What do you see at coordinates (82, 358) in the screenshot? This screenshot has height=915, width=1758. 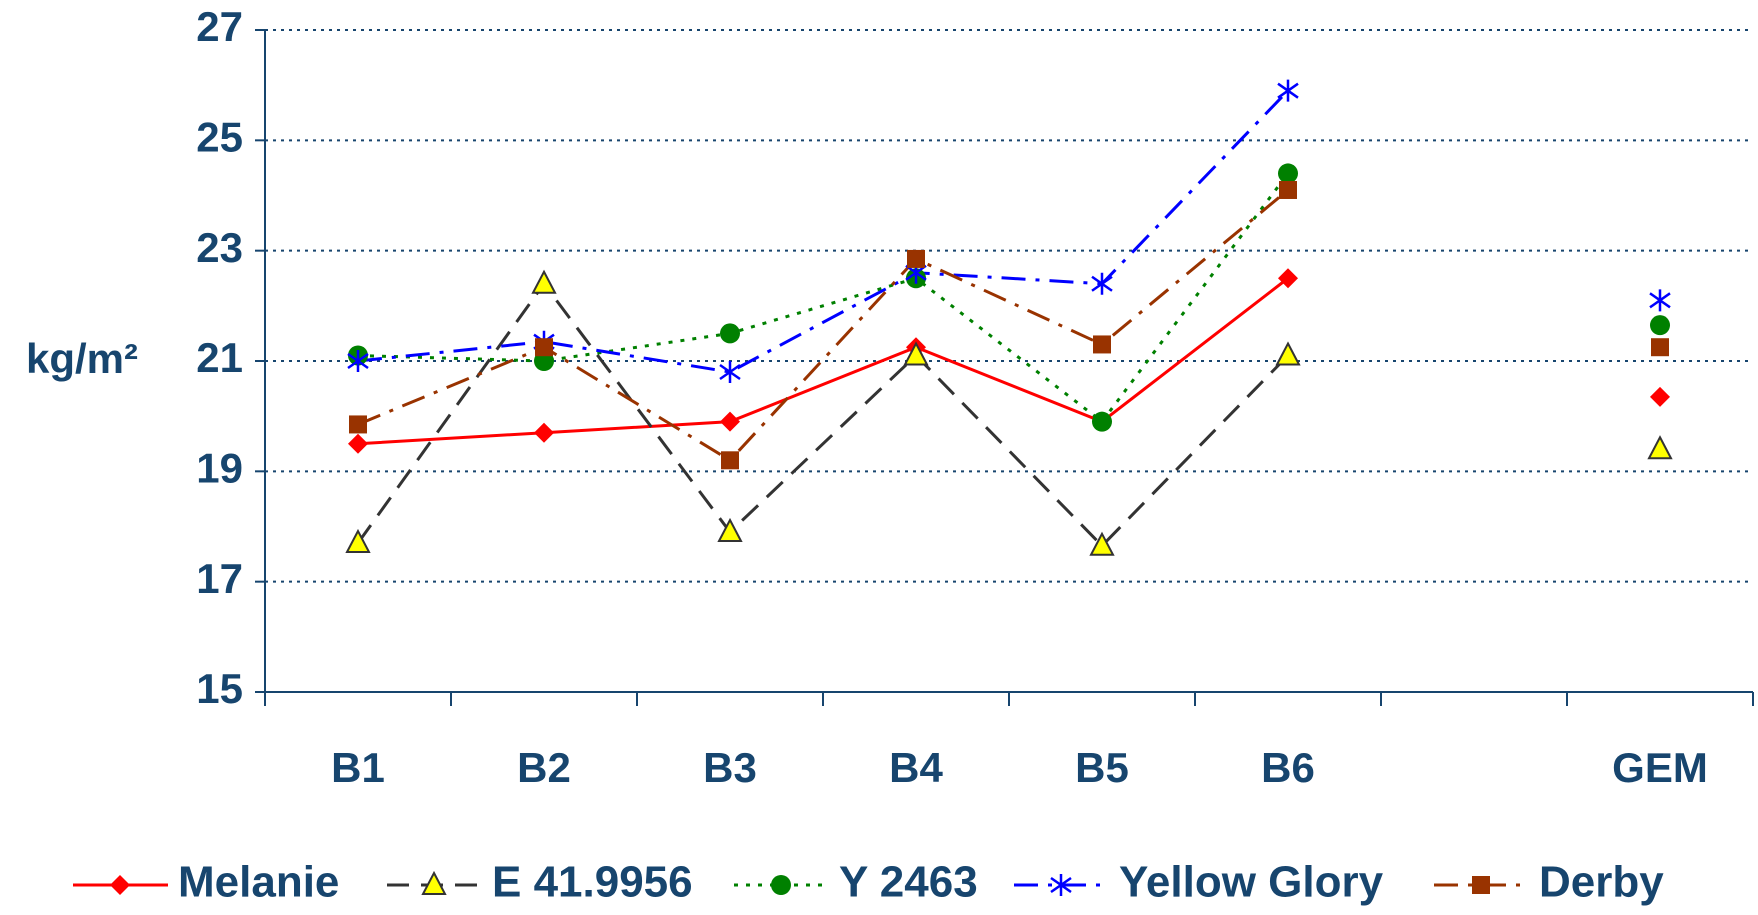 I see `y-axis-label: kg/m²` at bounding box center [82, 358].